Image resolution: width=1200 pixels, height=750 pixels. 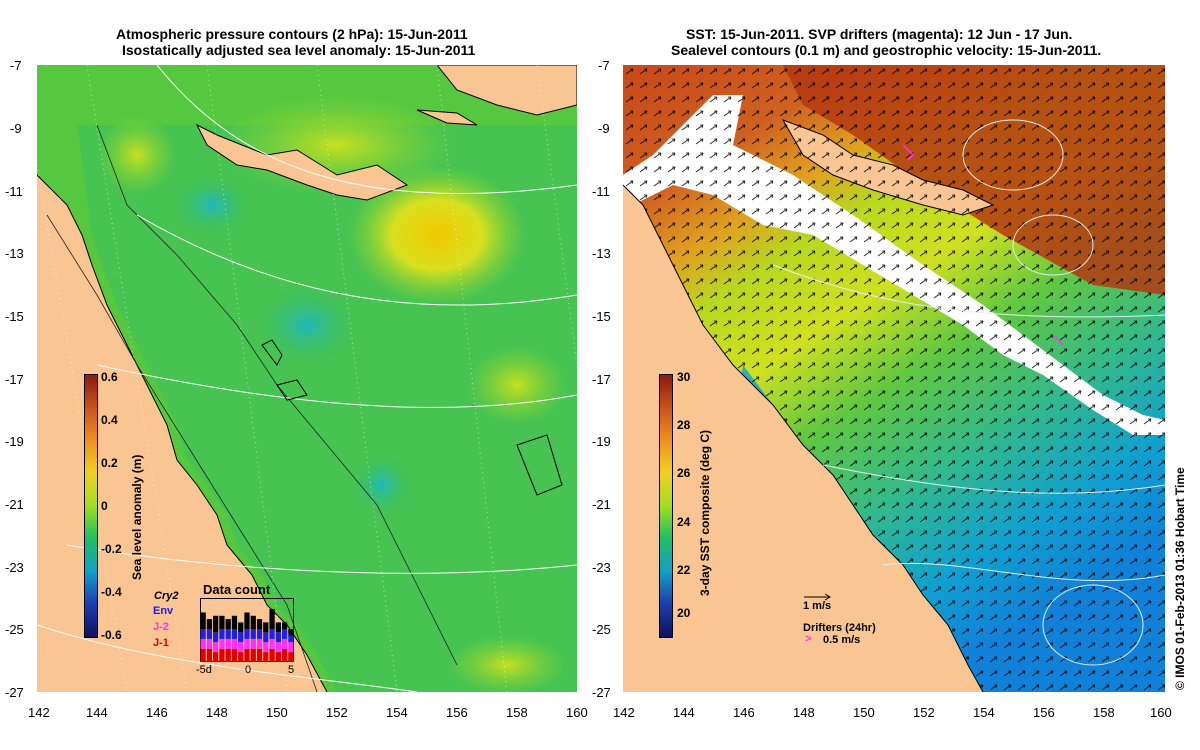 I want to click on sst-cb-tick: 24, so click(x=684, y=522).